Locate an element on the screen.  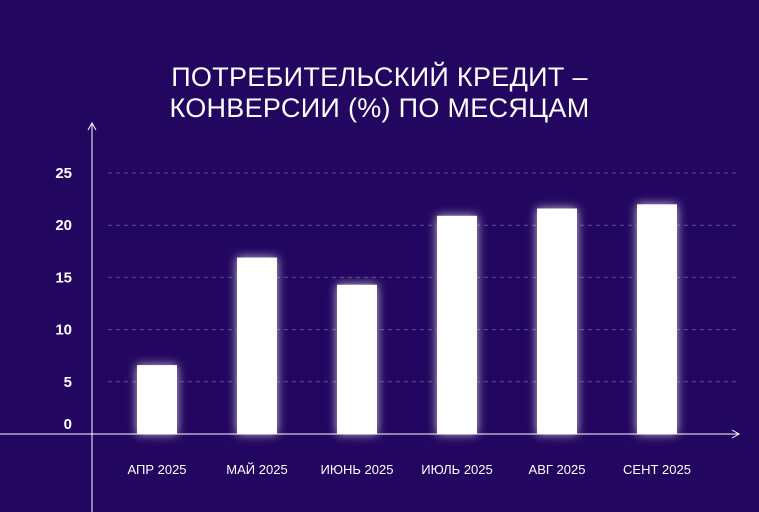
x-category-label: АПР 2025 is located at coordinates (156, 469).